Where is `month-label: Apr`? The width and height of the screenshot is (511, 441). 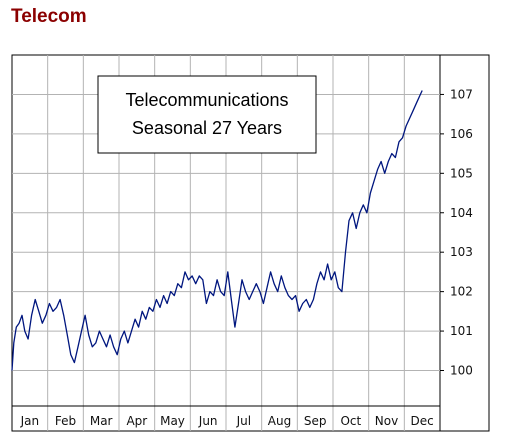
month-label: Apr is located at coordinates (136, 421).